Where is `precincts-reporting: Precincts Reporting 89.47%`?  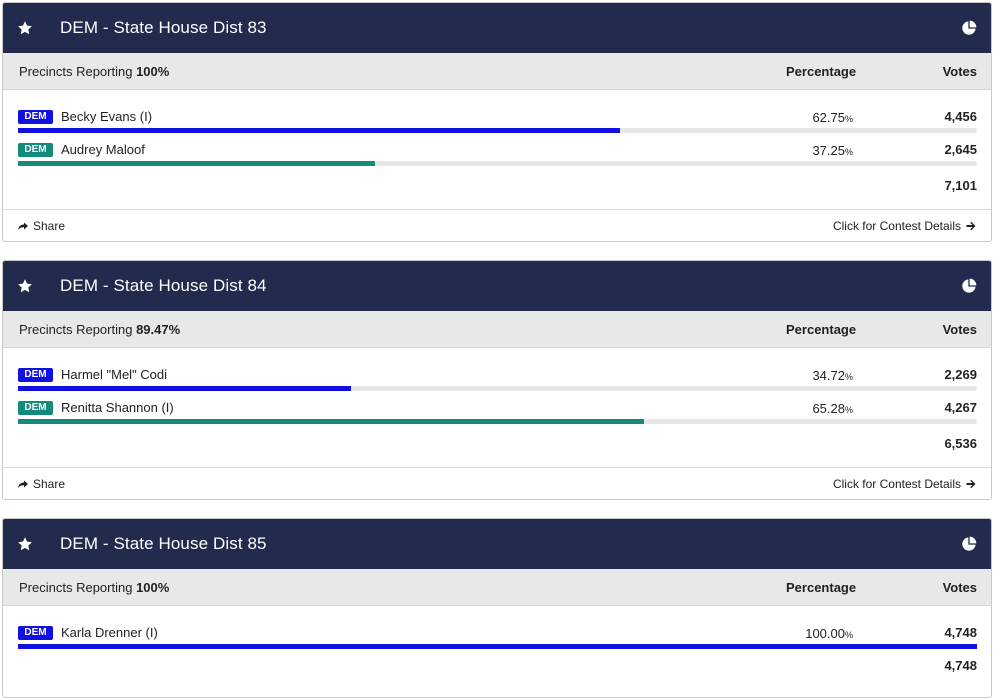 precincts-reporting: Precincts Reporting 89.47% is located at coordinates (99, 329).